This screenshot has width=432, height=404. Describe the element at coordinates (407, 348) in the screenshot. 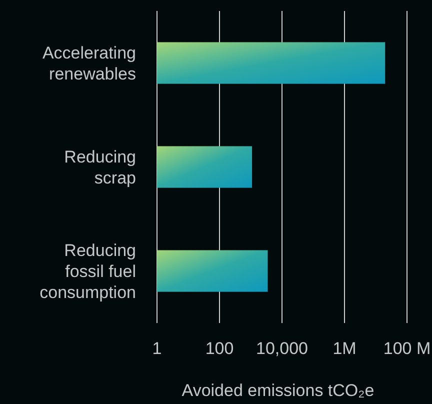

I see `x-tick-label: 100 M` at that location.